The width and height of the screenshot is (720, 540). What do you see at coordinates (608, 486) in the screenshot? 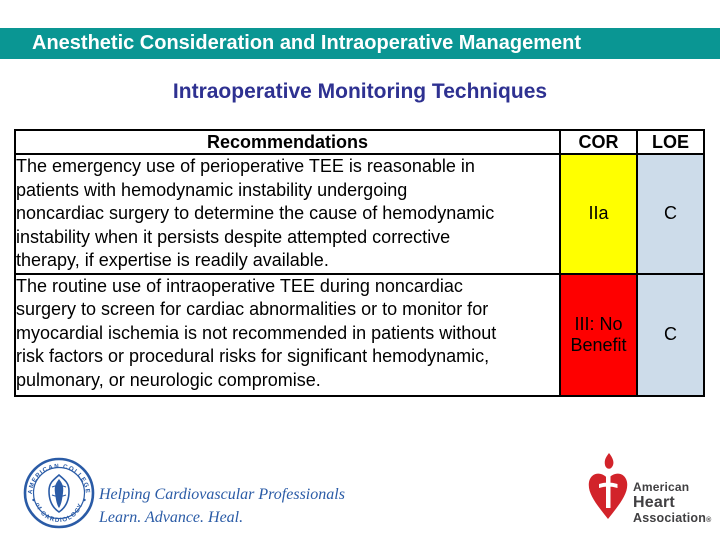
I see `aha-heart-torch-icon` at bounding box center [608, 486].